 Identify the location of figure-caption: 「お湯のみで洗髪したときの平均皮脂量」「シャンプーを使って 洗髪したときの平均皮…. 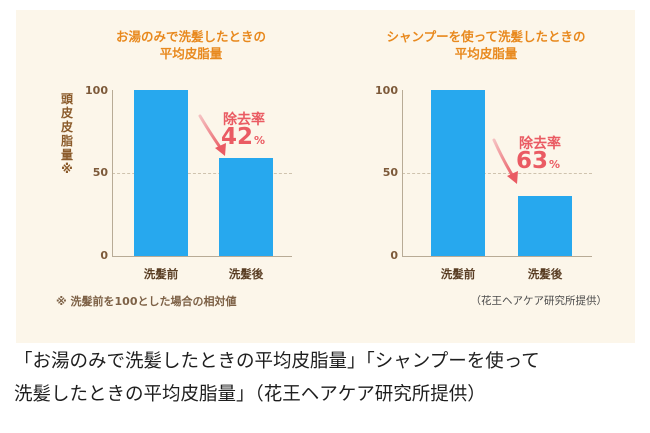
(326, 378).